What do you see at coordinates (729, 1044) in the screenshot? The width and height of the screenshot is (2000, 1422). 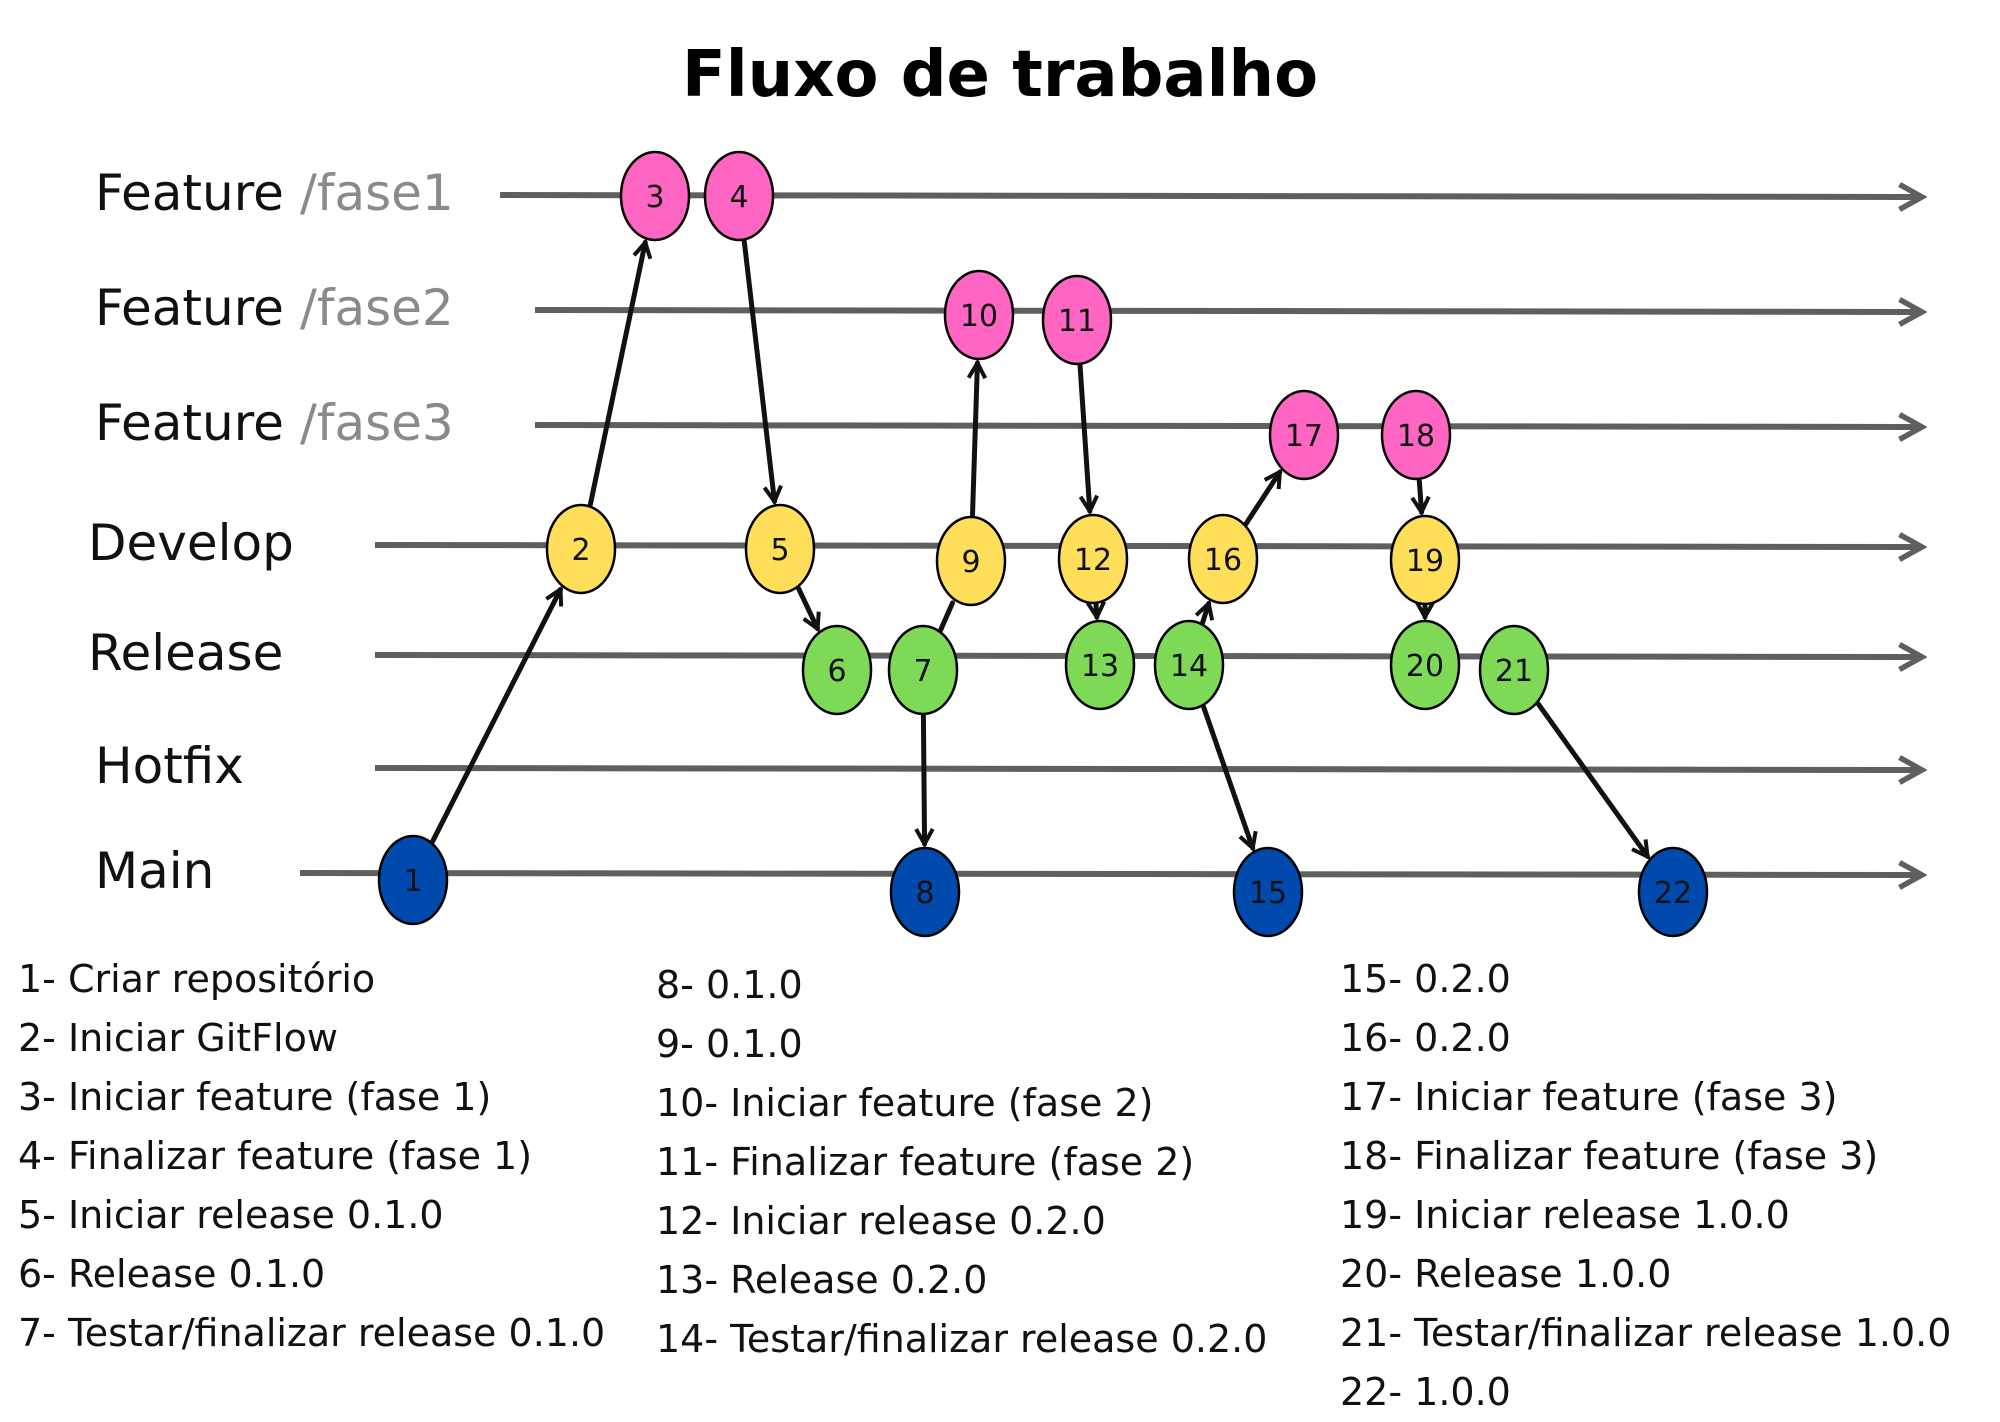 I see `legend-item: 9- 0.1.0` at bounding box center [729, 1044].